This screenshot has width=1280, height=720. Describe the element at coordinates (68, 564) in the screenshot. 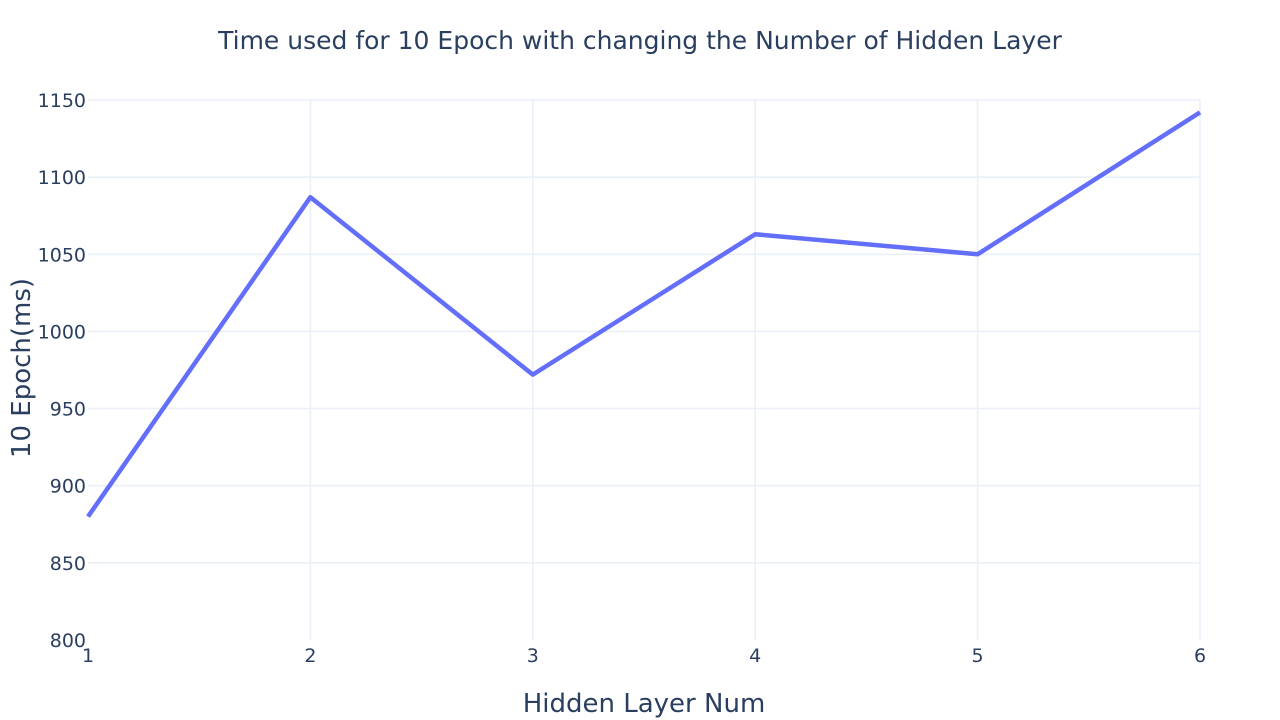

I see `y-tick-label: 850` at that location.